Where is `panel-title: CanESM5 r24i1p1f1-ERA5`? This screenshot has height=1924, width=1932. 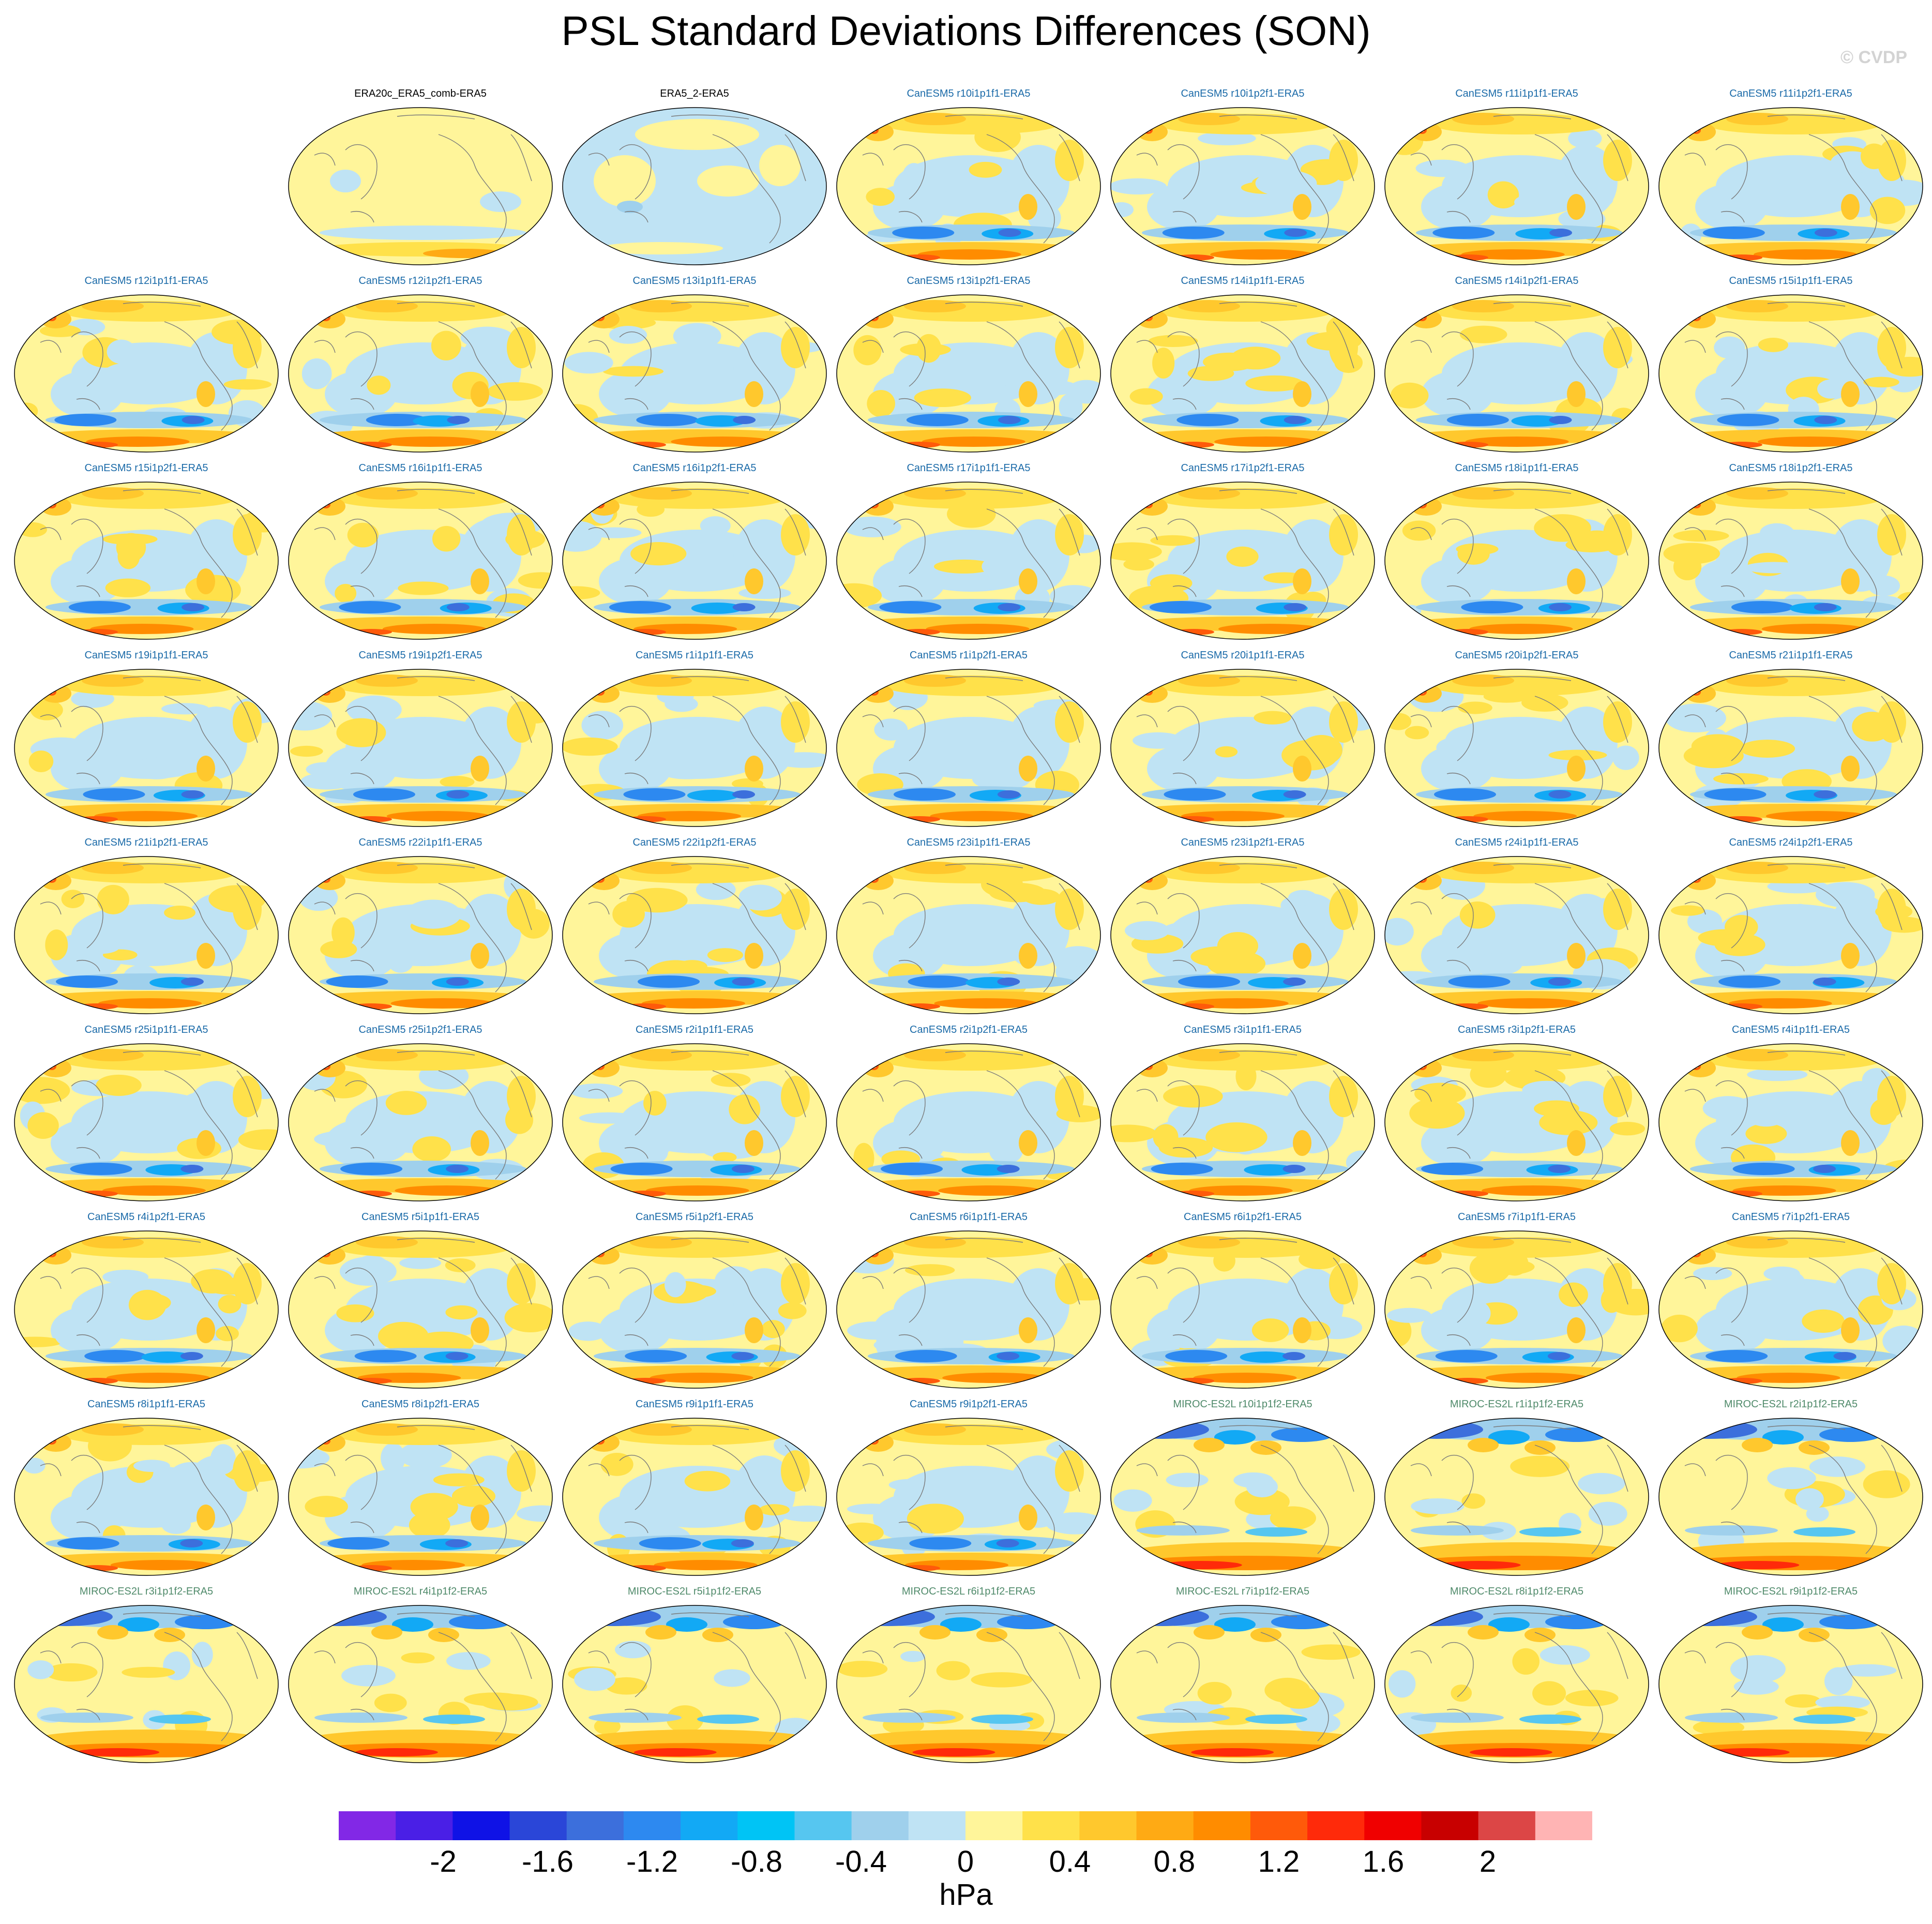 panel-title: CanESM5 r24i1p1f1-ERA5 is located at coordinates (1517, 842).